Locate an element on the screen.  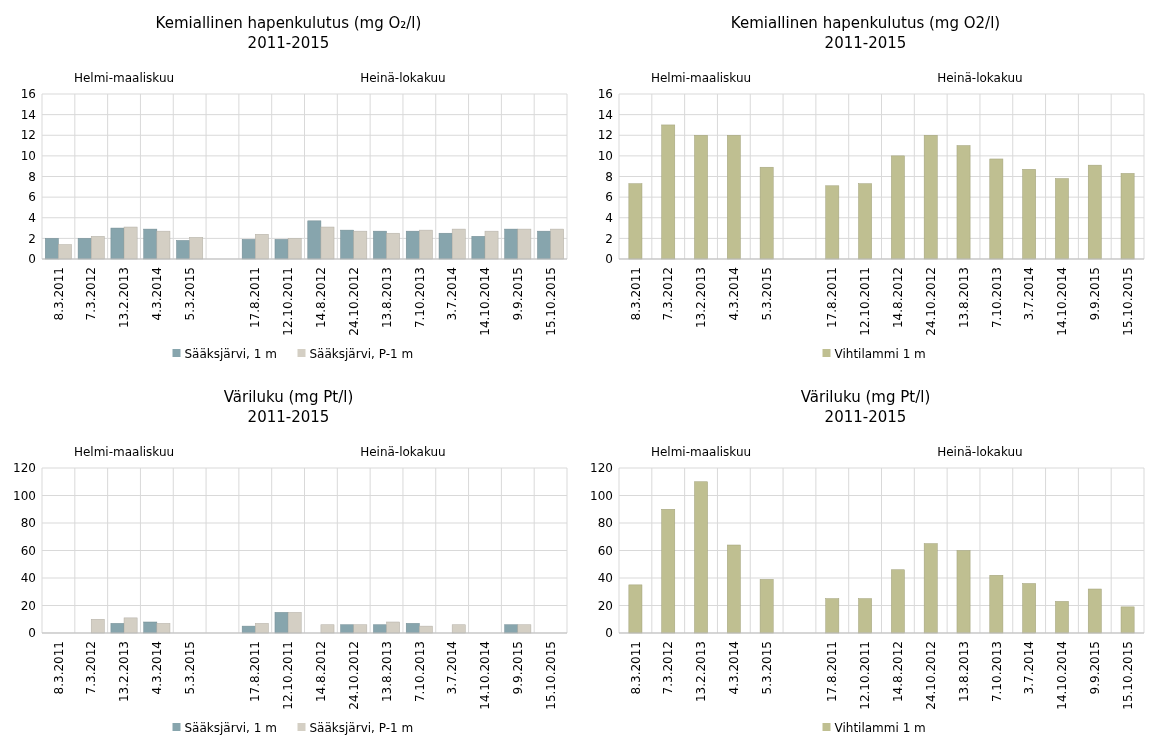
chart-title: Kemiallinen hapenkulutus (mg O₂/l) is located at coordinates (288, 23).